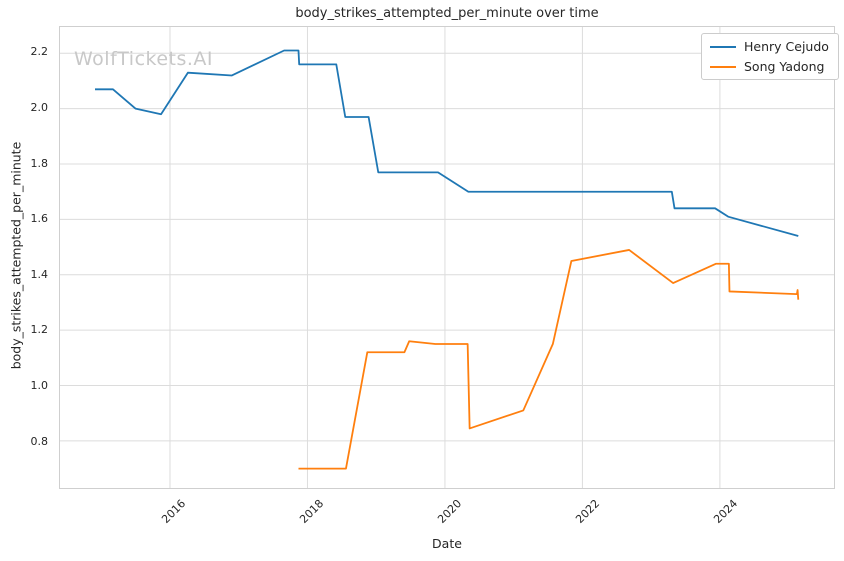 The width and height of the screenshot is (844, 561). Describe the element at coordinates (723, 66) in the screenshot. I see `legend-swatch-song-yadong` at that location.